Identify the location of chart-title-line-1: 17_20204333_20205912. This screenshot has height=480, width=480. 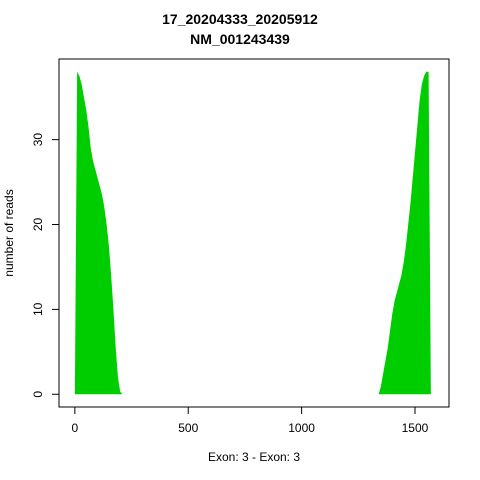
(240, 19).